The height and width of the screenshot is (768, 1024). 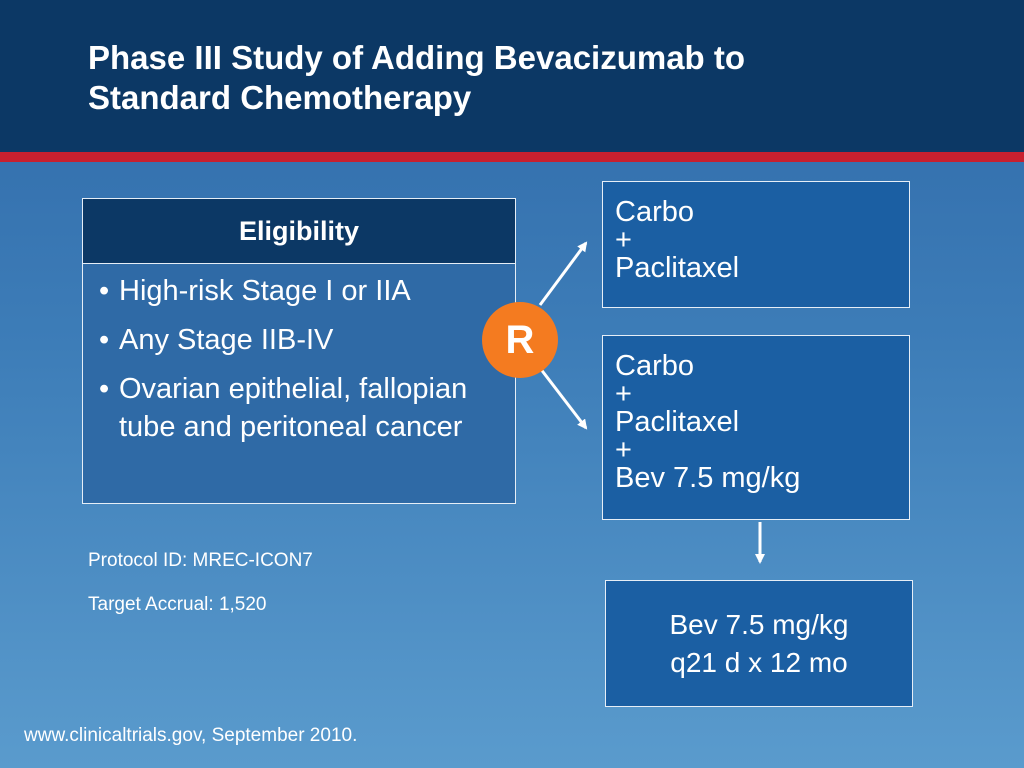 What do you see at coordinates (759, 662) in the screenshot?
I see `maintenance-line-2: q21 d x 12 mo` at bounding box center [759, 662].